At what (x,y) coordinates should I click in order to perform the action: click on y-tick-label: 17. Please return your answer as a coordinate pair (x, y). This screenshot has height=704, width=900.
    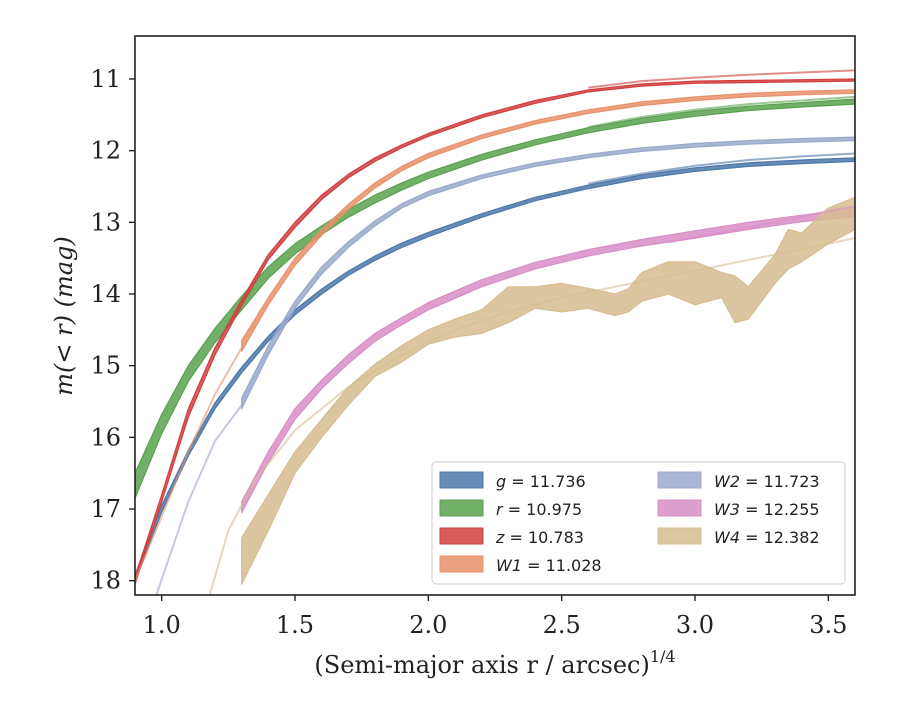
    Looking at the image, I should click on (105, 509).